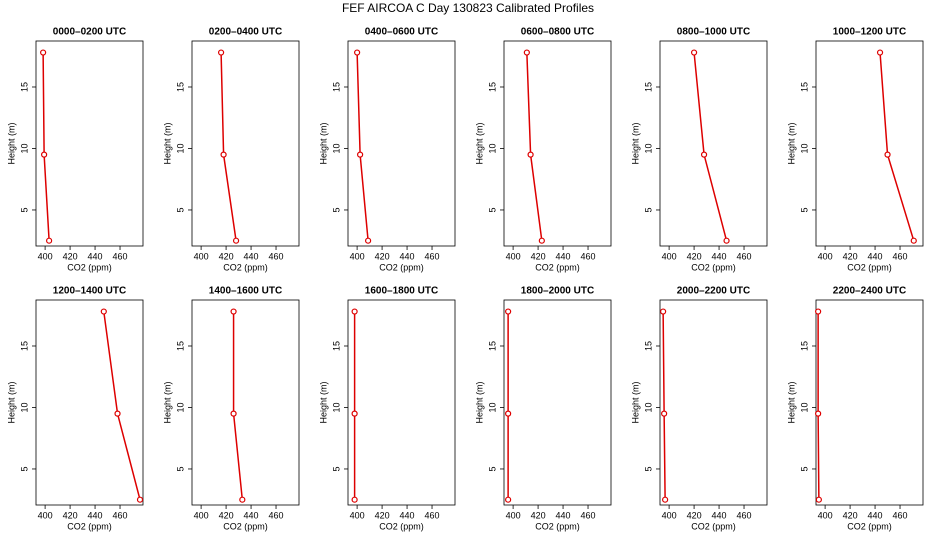  I want to click on panel-title: 0800–1000 UTC, so click(713, 32).